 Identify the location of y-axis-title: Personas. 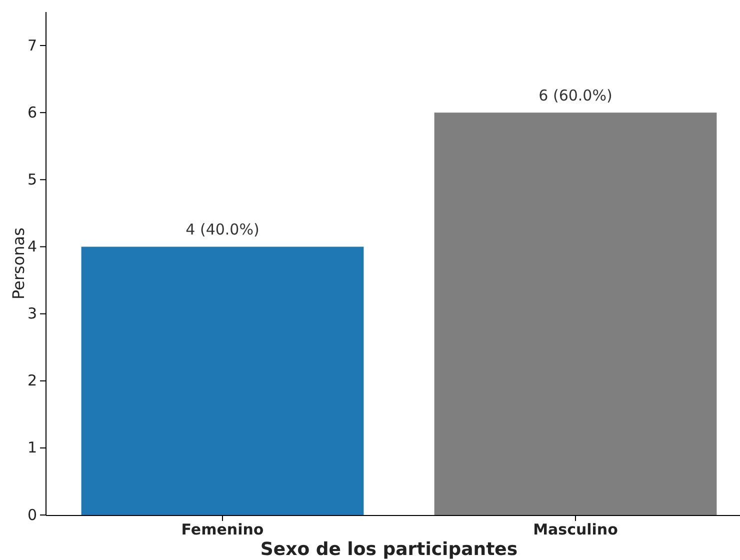
(18, 264).